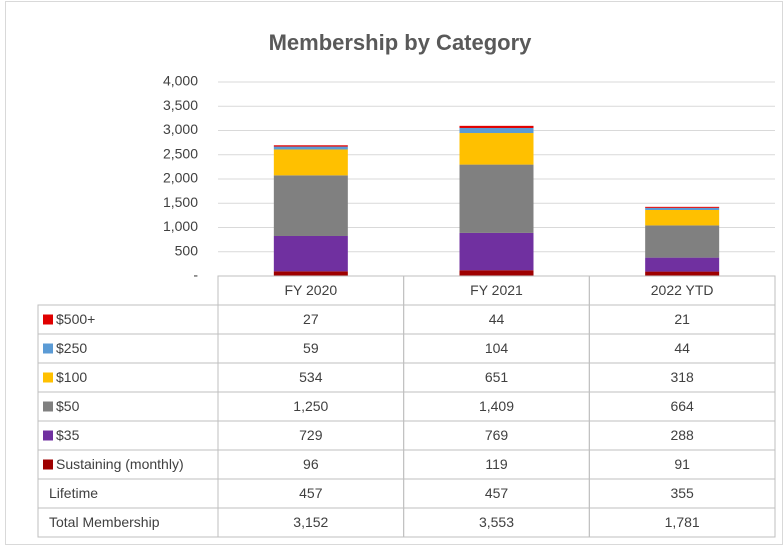  What do you see at coordinates (496, 406) in the screenshot?
I see `table-value: 1,409` at bounding box center [496, 406].